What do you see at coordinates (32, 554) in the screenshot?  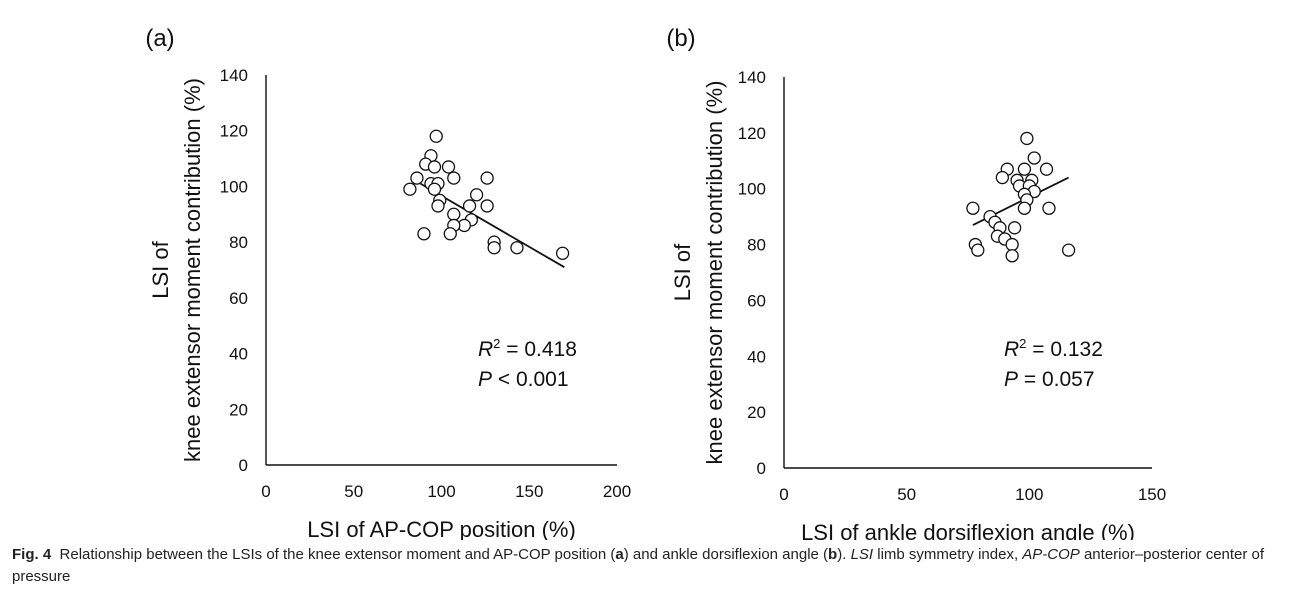 I see `caption-fig-label: Fig. 4` at bounding box center [32, 554].